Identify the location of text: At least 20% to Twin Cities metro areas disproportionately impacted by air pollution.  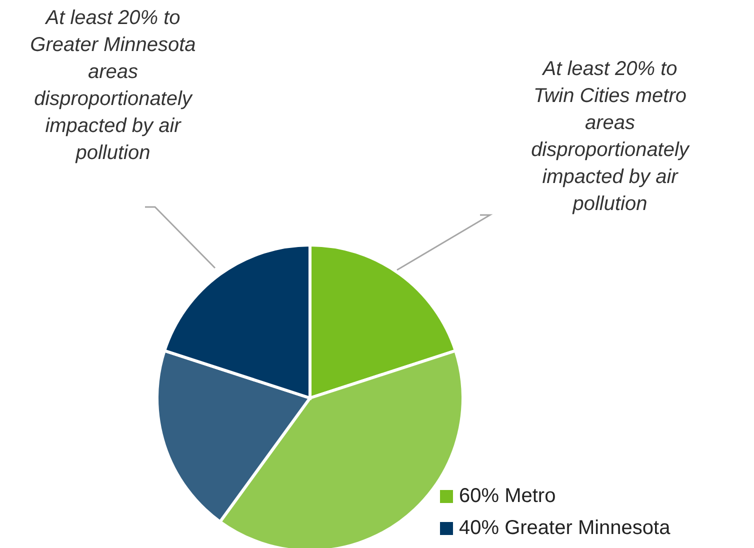
(610, 137).